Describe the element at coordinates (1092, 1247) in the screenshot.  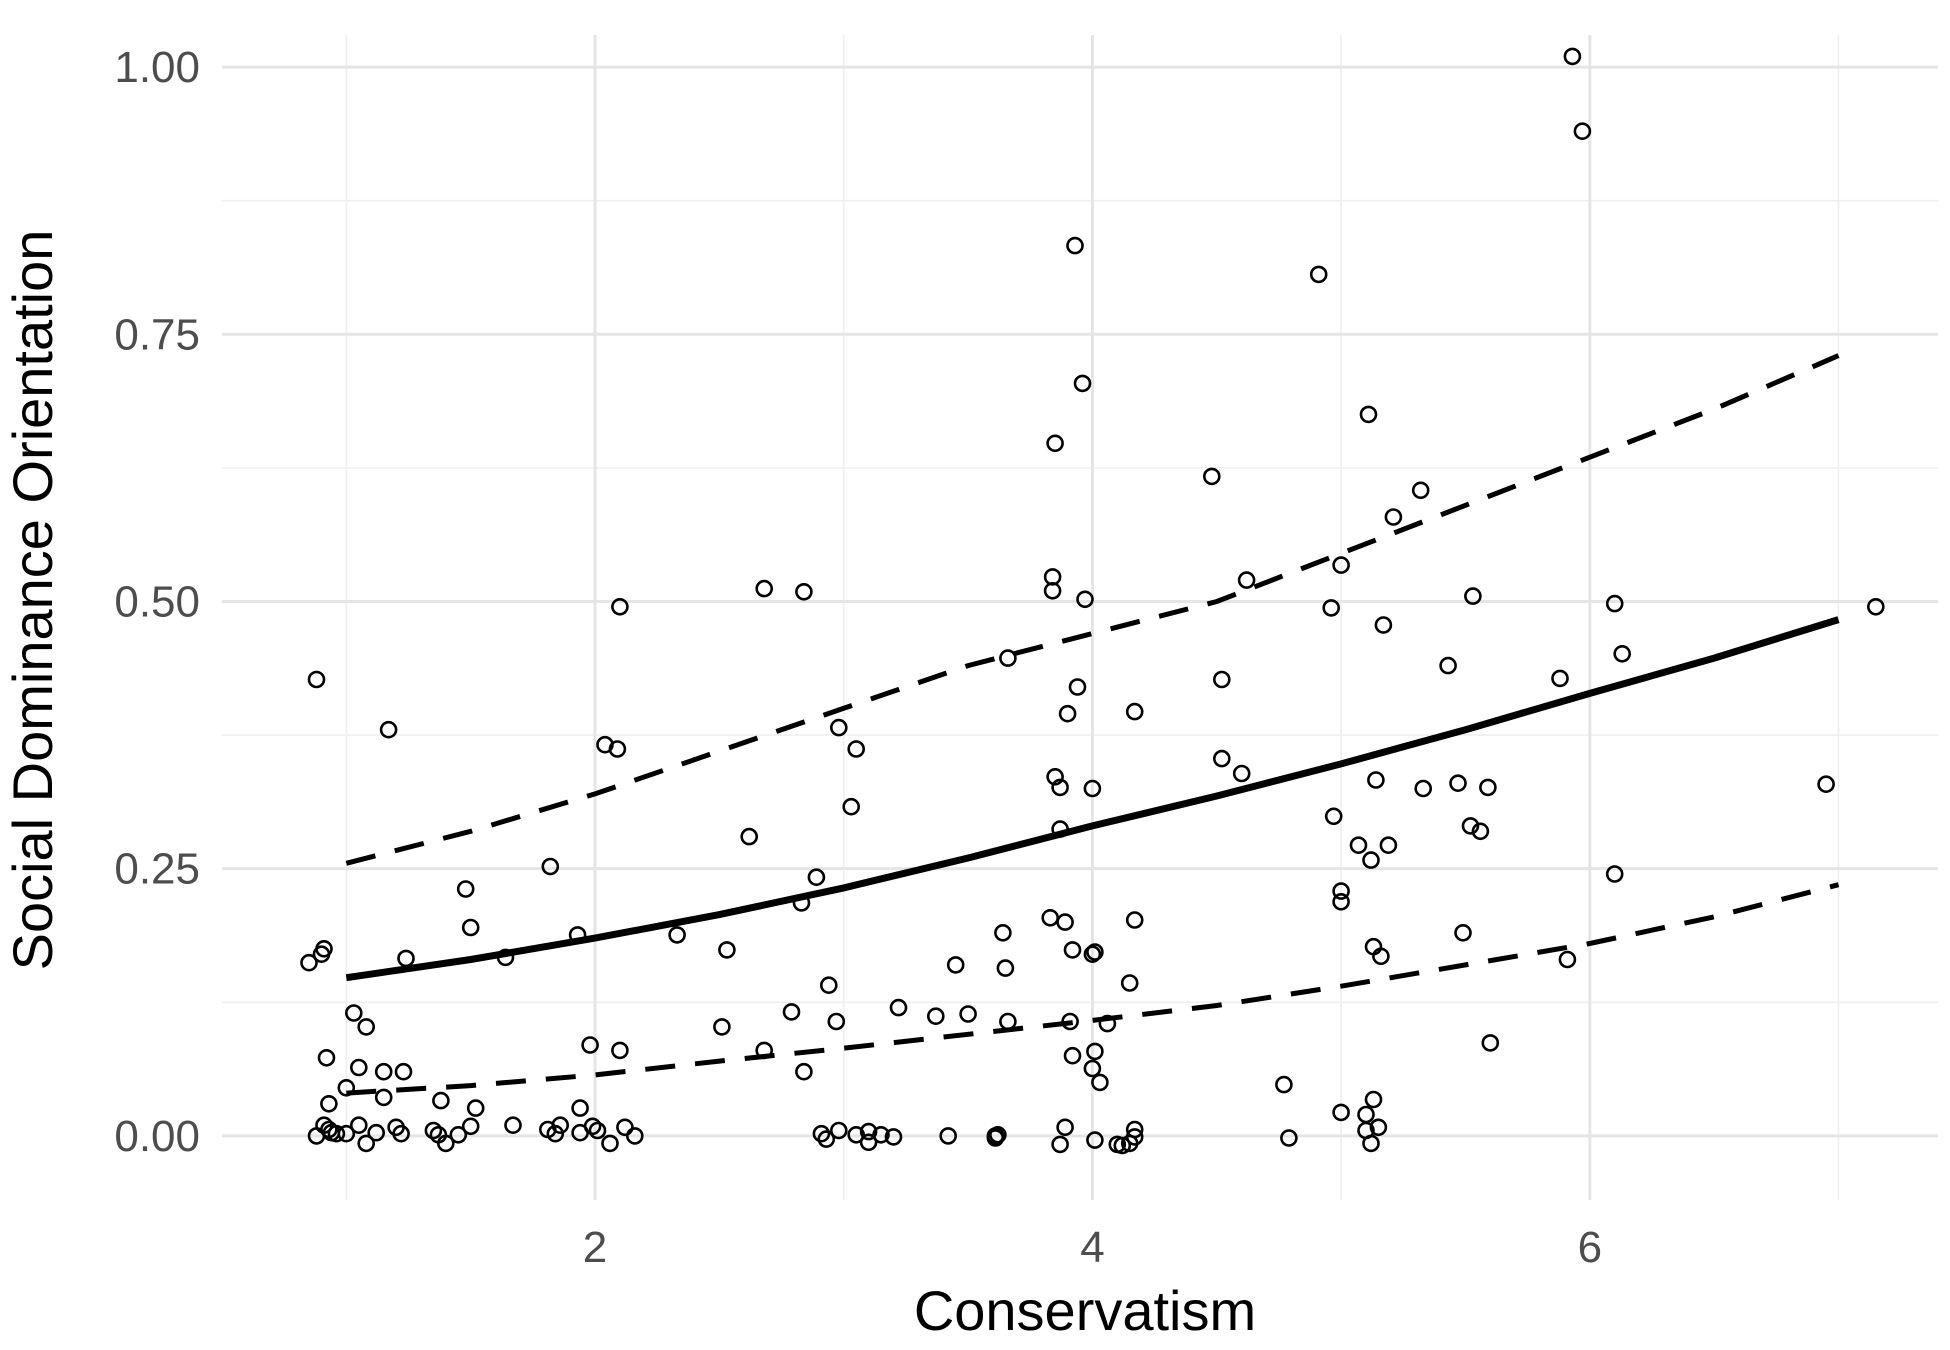
I see `x-axis-ticks: 2 4 6` at that location.